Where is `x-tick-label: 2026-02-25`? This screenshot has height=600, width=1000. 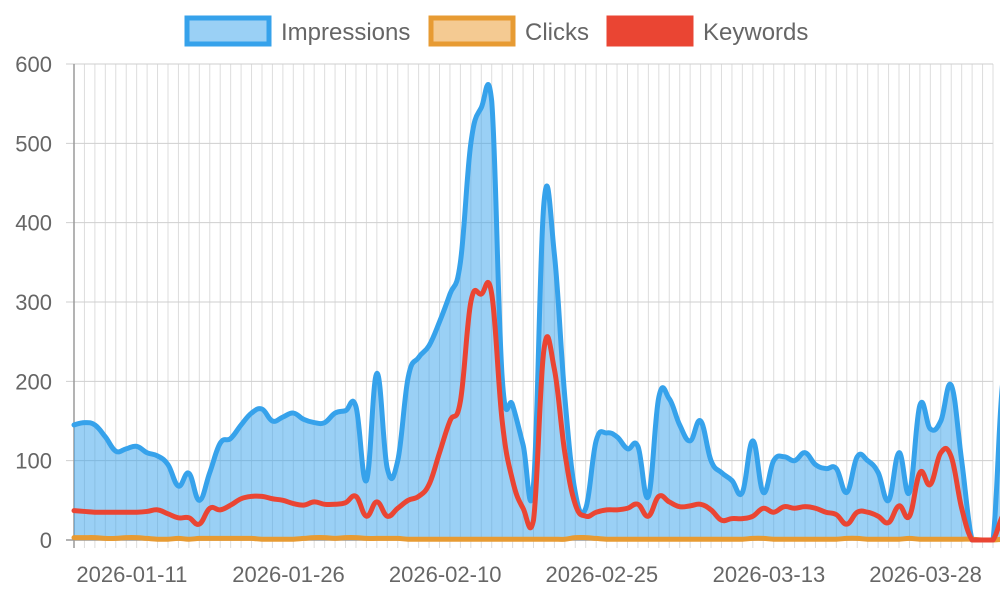
x-tick-label: 2026-02-25 is located at coordinates (602, 574).